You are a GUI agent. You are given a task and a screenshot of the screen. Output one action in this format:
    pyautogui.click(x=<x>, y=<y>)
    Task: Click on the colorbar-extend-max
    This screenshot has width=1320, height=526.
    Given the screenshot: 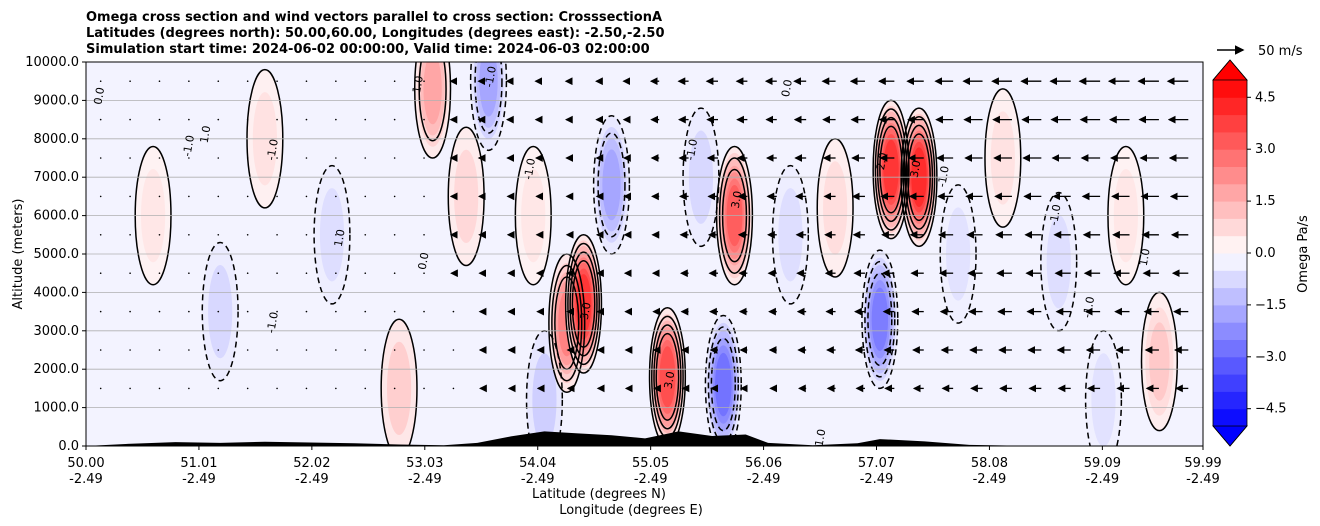 What is the action you would take?
    pyautogui.click(x=1230, y=70)
    